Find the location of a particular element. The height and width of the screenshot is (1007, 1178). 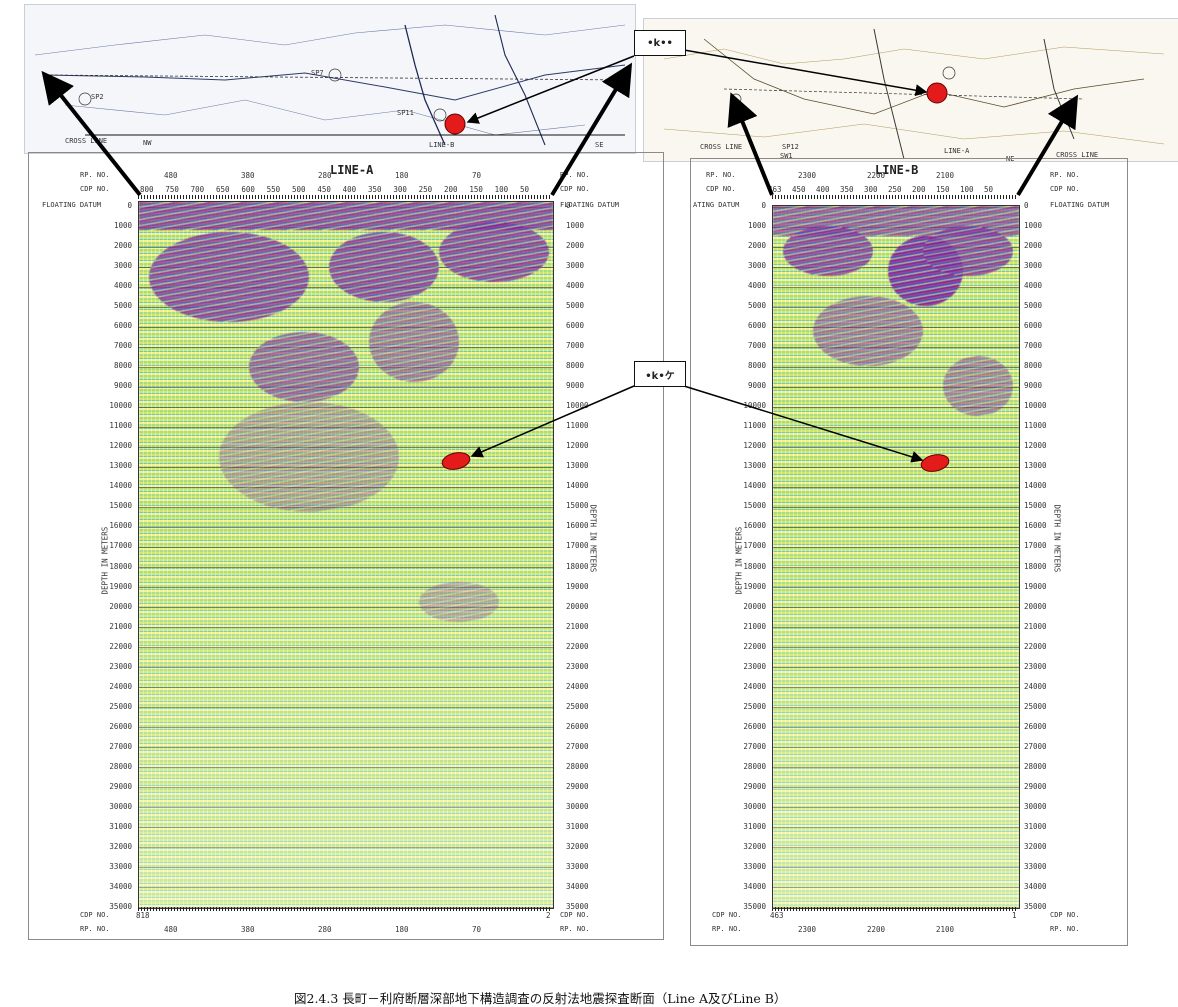

line-a-cdp-tick: 650 is located at coordinates (223, 189).